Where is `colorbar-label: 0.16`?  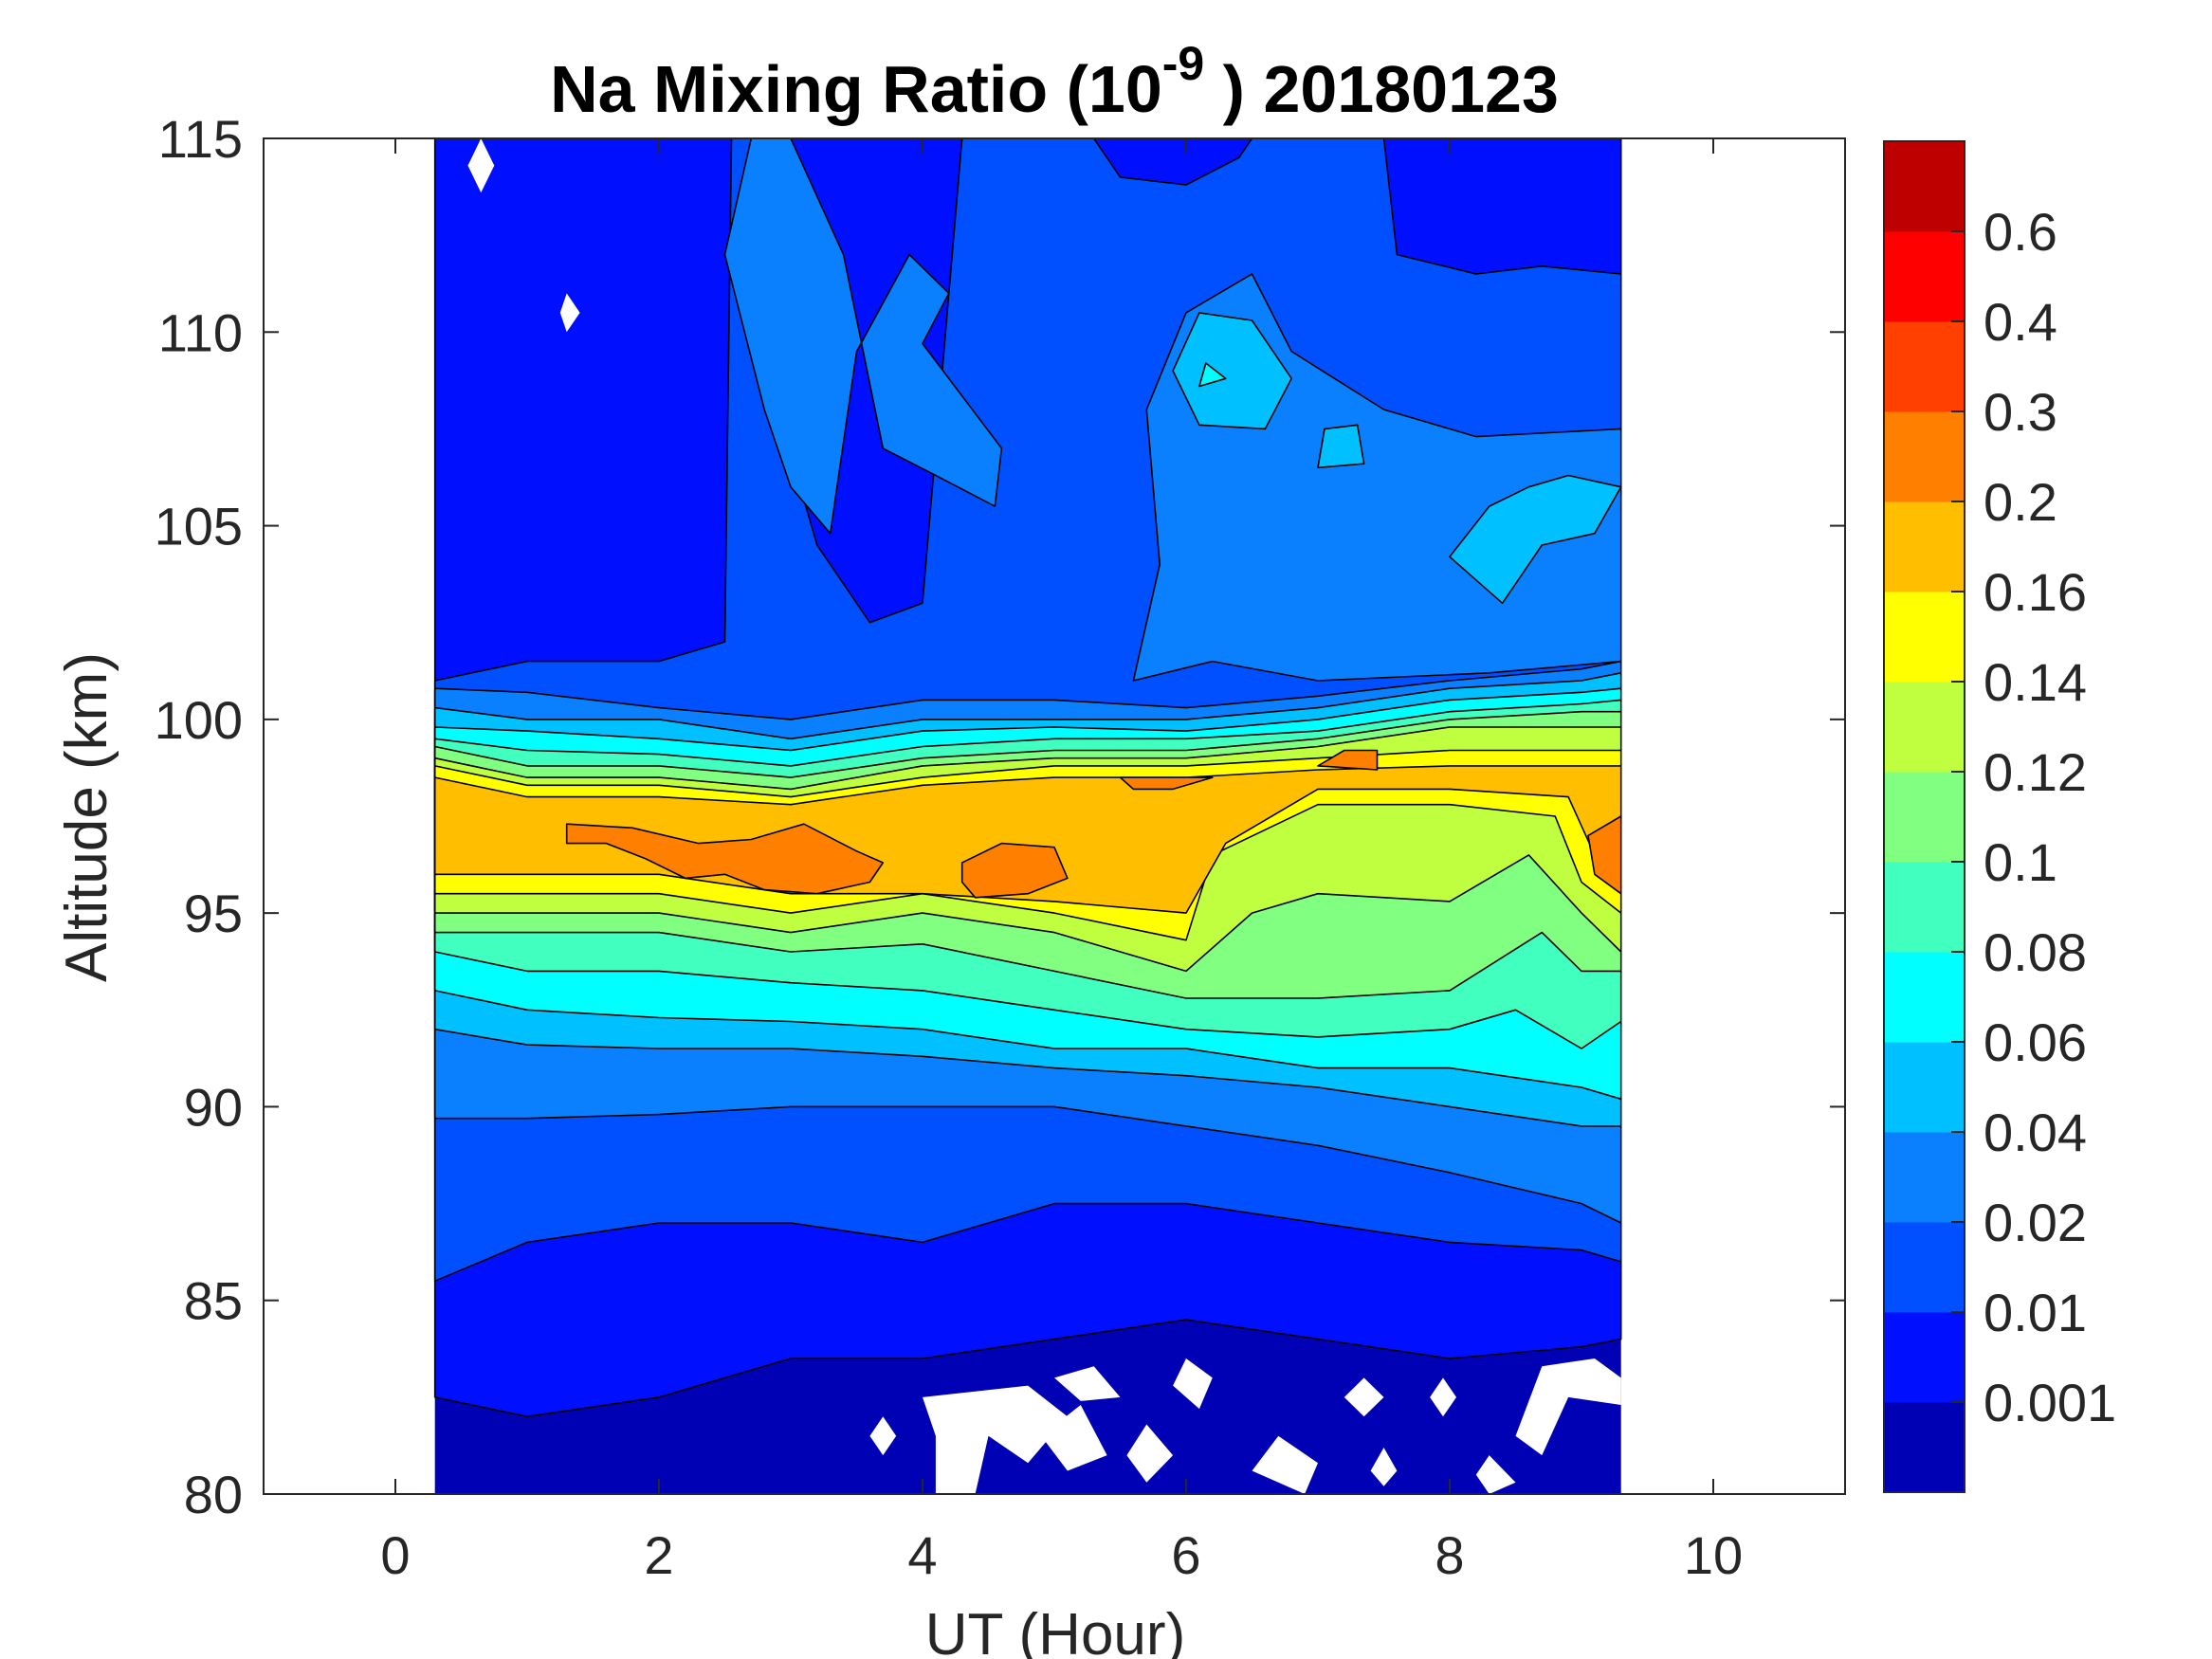 colorbar-label: 0.16 is located at coordinates (2035, 592).